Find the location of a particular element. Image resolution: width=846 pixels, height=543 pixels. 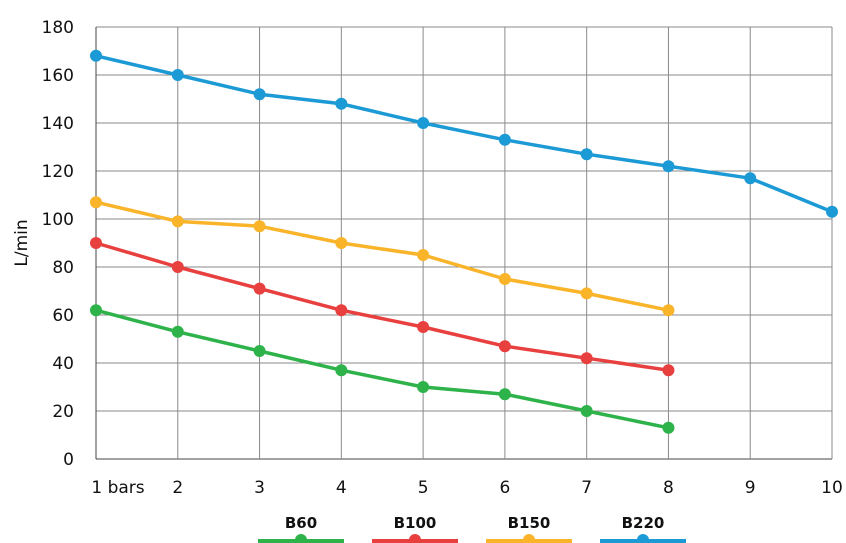

y-tick-label: 180 is located at coordinates (58, 28).